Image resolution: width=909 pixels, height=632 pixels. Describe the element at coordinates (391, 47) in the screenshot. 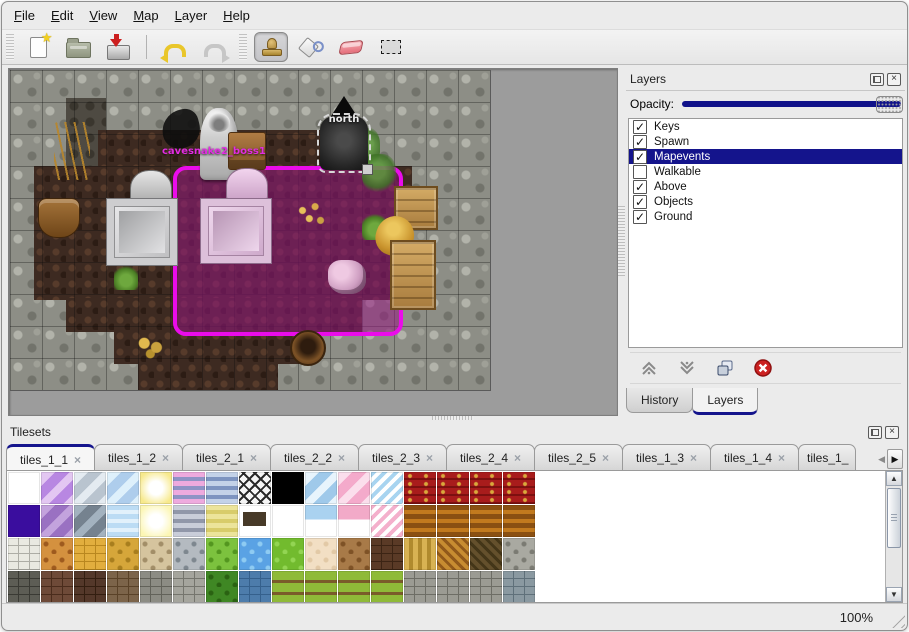

I see `select-tool-button` at that location.